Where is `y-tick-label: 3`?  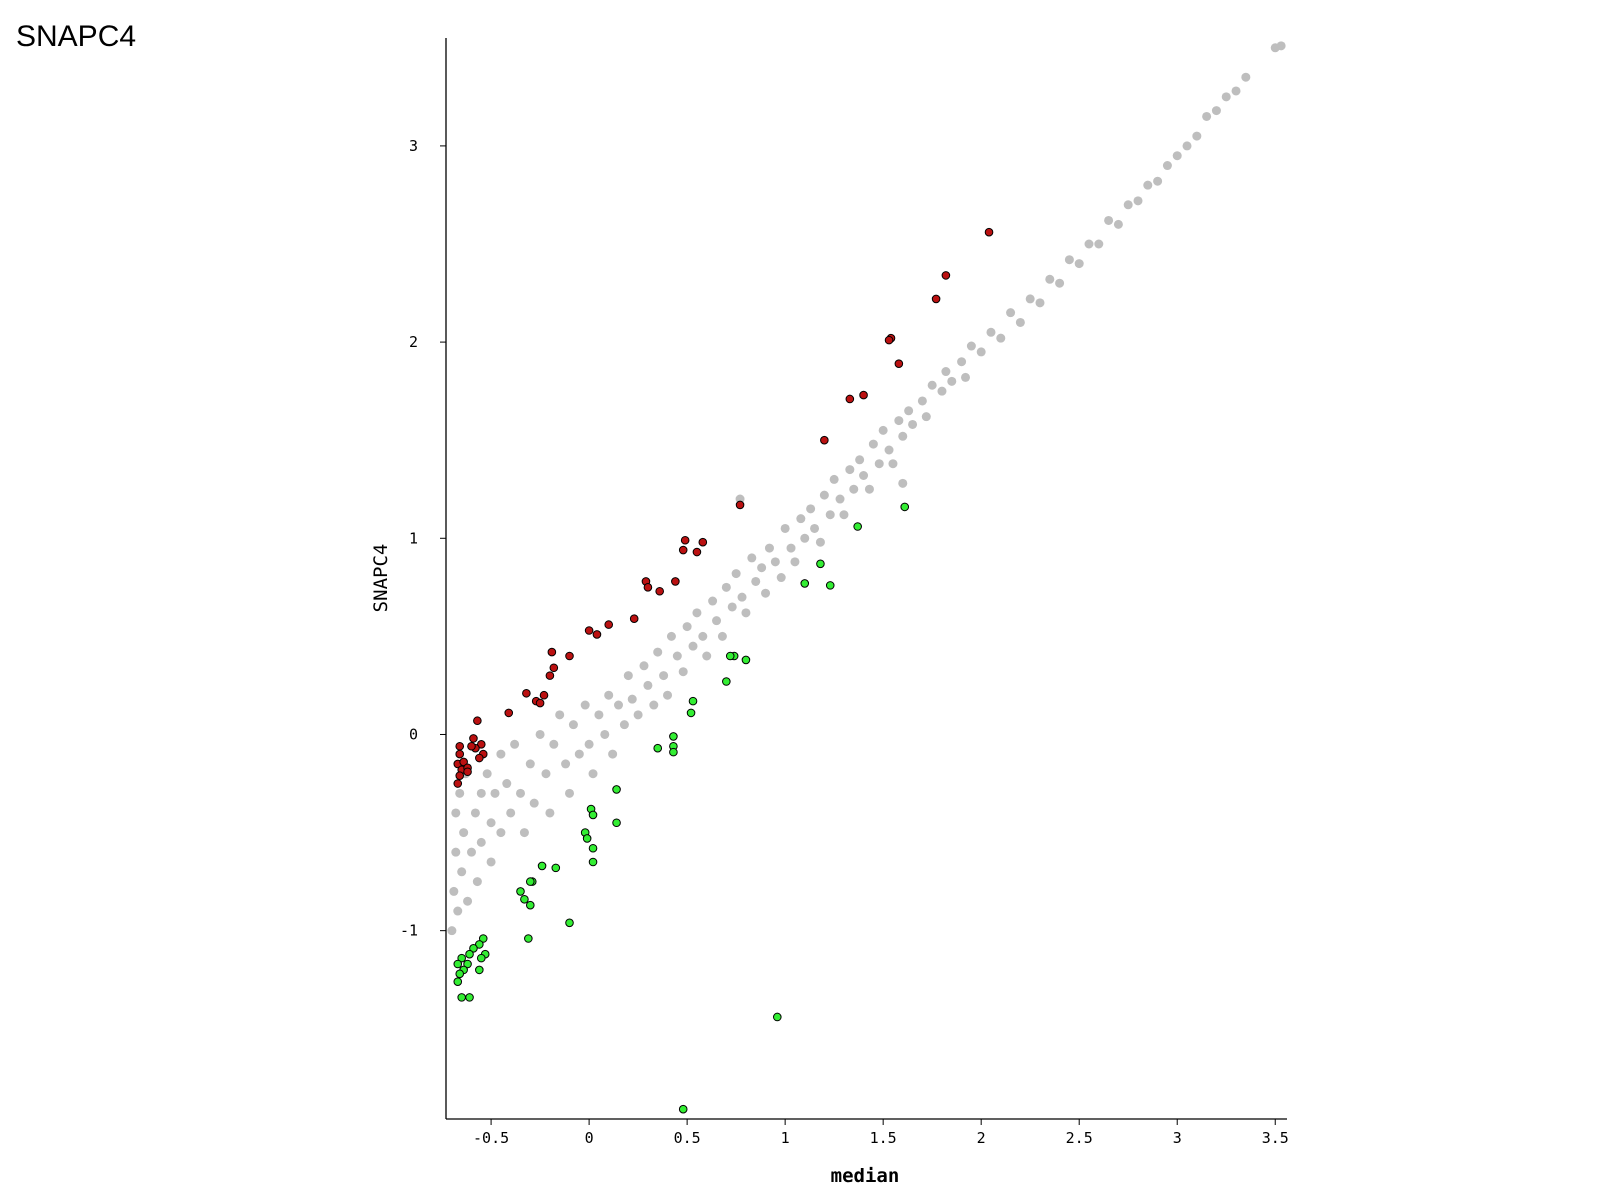
y-tick-label: 3 is located at coordinates (413, 146).